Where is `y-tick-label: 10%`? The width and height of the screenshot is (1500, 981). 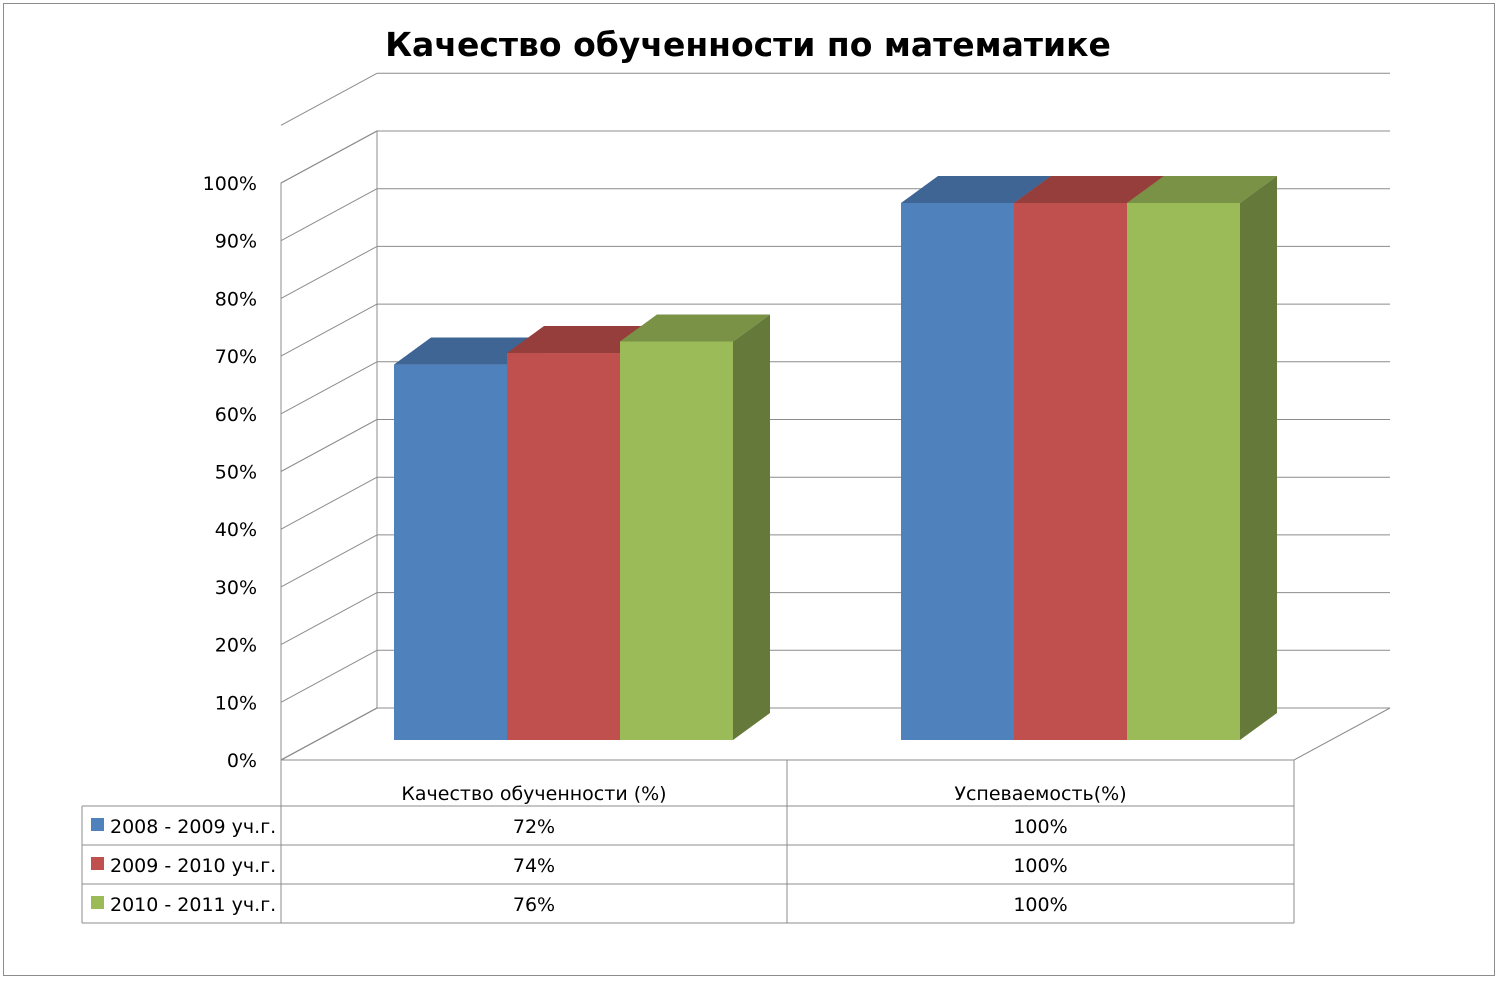 y-tick-label: 10% is located at coordinates (236, 703).